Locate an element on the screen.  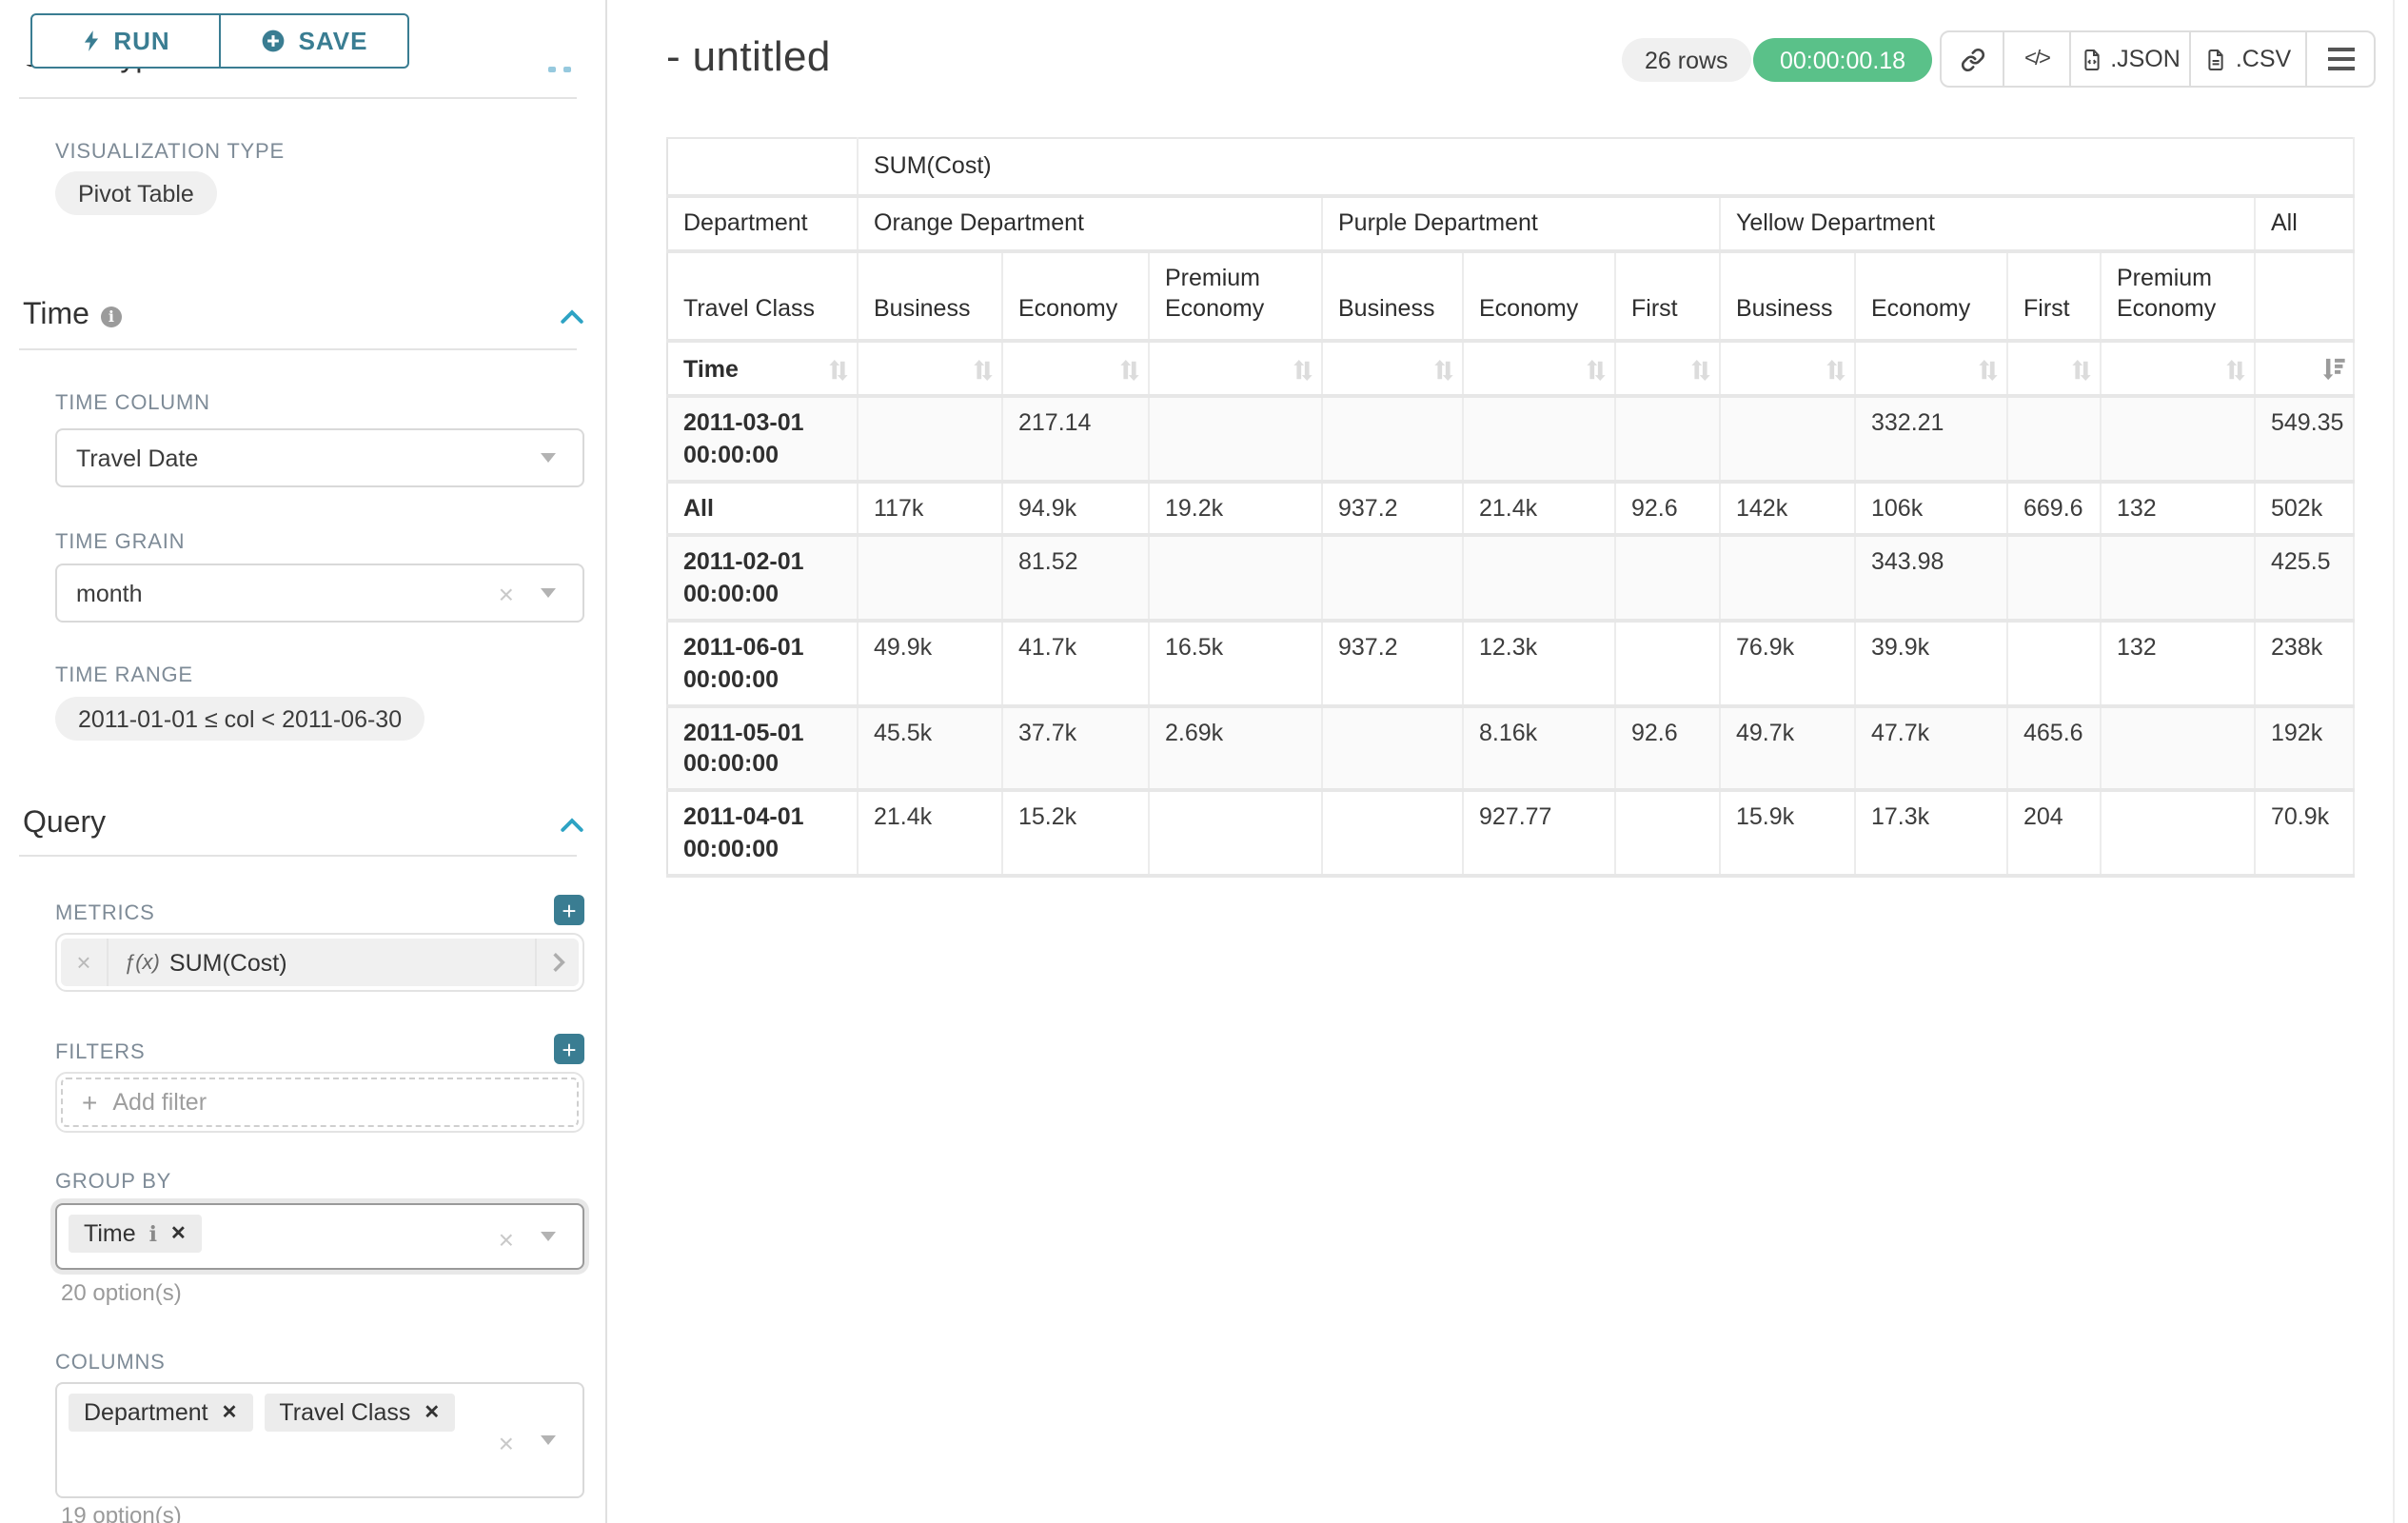
metric-pill: × ƒ(x) SUM(Cost) is located at coordinates (320, 963).